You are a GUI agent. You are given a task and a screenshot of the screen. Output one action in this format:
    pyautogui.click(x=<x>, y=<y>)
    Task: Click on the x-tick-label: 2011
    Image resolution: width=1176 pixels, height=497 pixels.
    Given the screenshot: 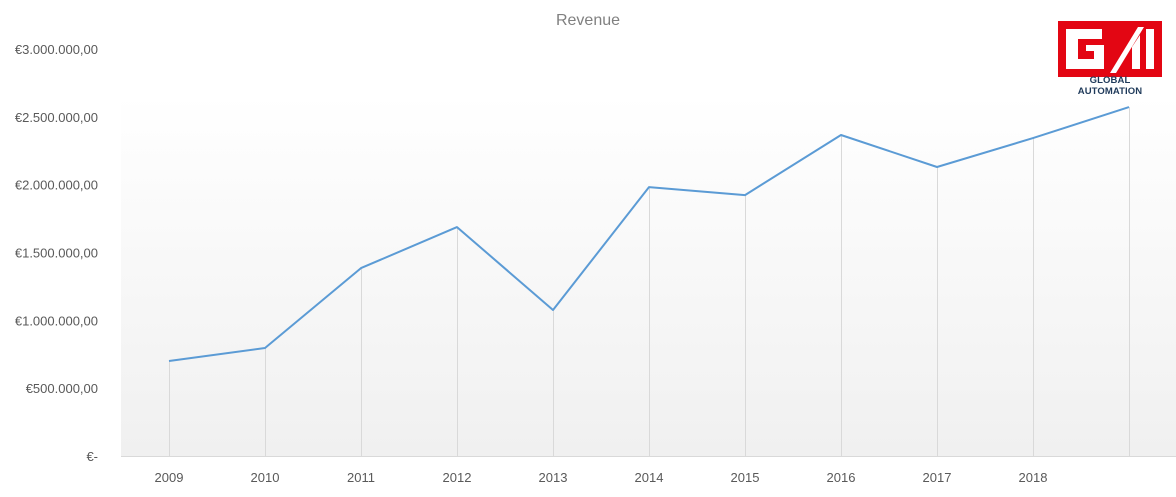 What is the action you would take?
    pyautogui.click(x=361, y=477)
    